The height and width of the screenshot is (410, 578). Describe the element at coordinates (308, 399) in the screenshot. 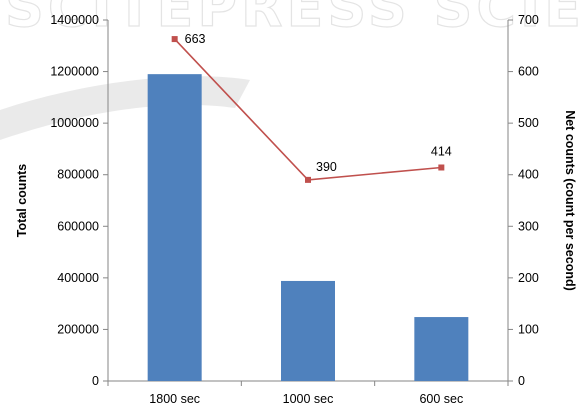

I see `x-tick-label: 1000 sec` at that location.